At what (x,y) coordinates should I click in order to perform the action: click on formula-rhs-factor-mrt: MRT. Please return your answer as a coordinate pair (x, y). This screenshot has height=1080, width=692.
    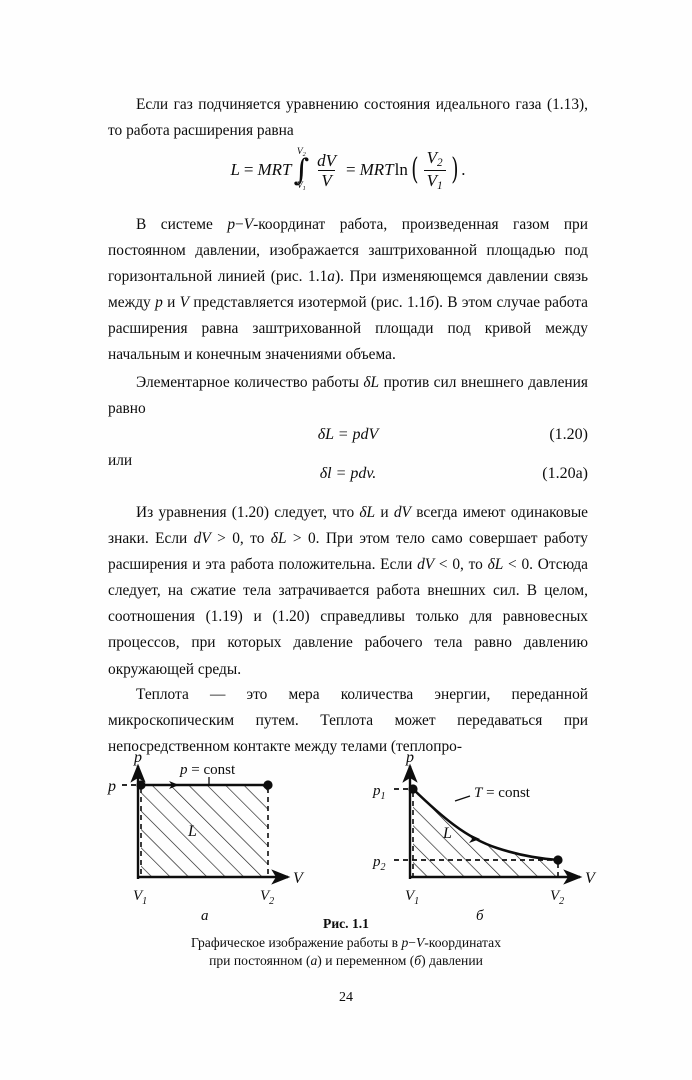
    Looking at the image, I should click on (376, 170).